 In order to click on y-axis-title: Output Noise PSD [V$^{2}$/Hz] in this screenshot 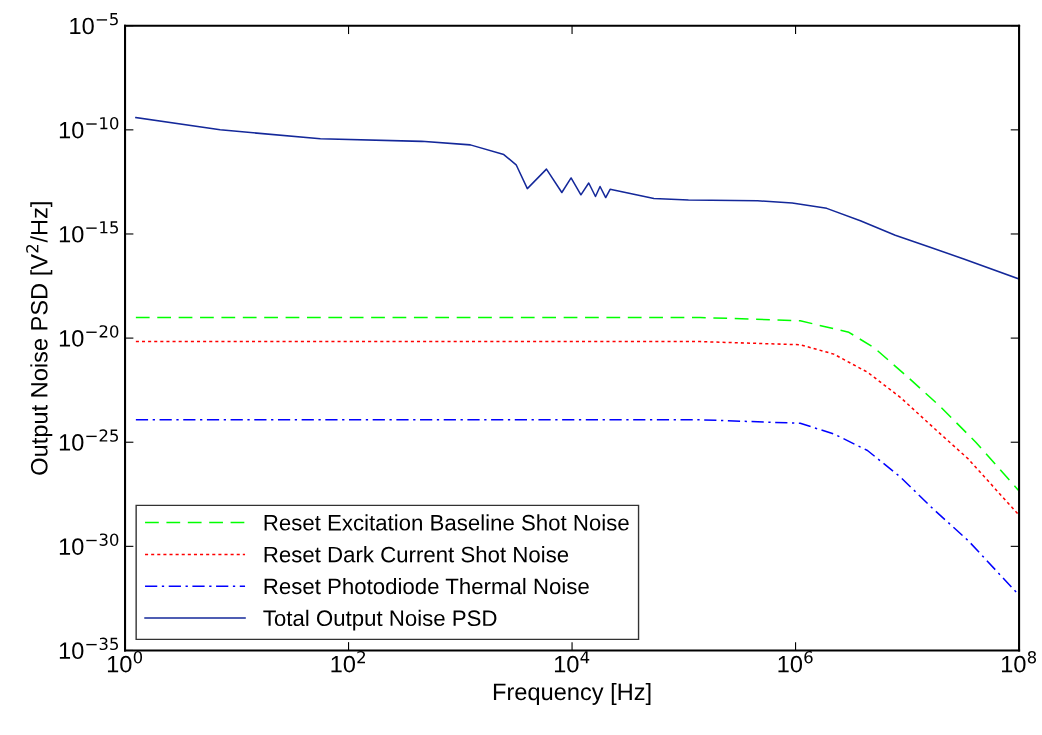, I will do `click(39, 338)`.